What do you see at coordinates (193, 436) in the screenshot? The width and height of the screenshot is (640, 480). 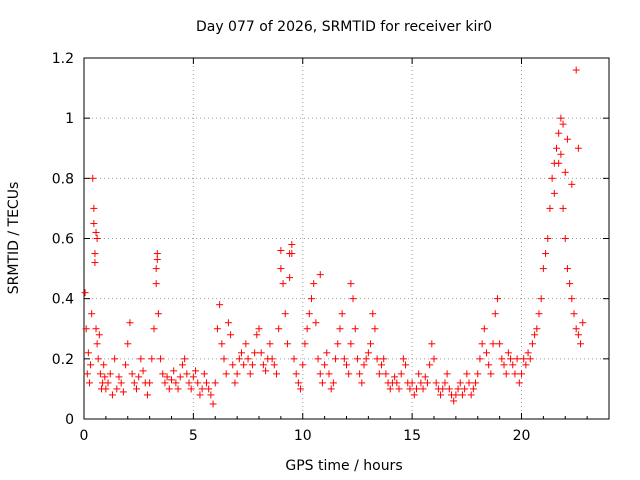 I see `x-tick-label: 5` at bounding box center [193, 436].